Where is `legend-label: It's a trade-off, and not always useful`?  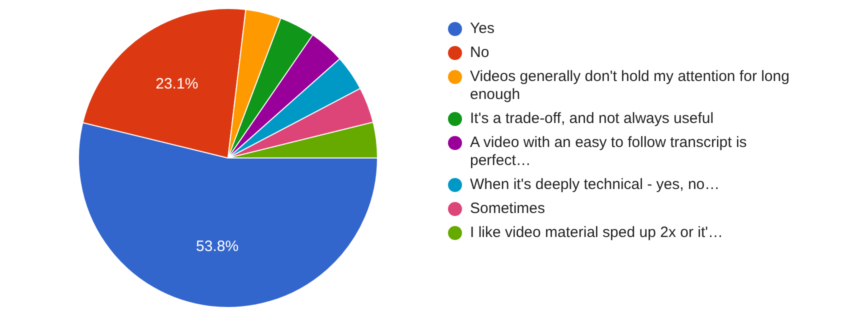
legend-label: It's a trade-off, and not always useful is located at coordinates (592, 119).